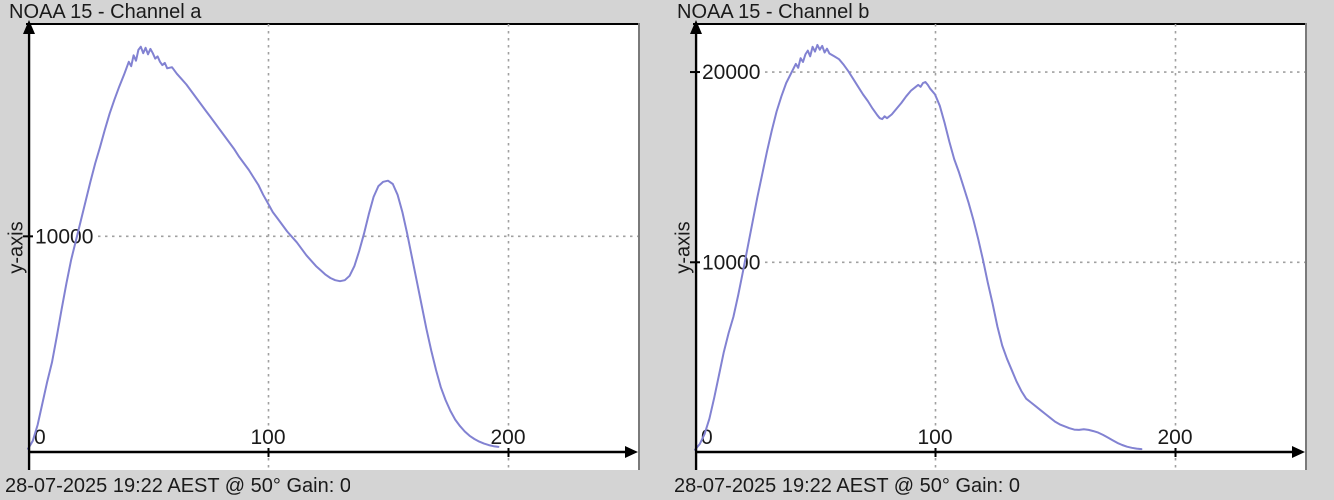 Image resolution: width=1334 pixels, height=500 pixels. Describe the element at coordinates (773, 12) in the screenshot. I see `chart-title-channel-b: NOAA 15 - Channel b` at that location.